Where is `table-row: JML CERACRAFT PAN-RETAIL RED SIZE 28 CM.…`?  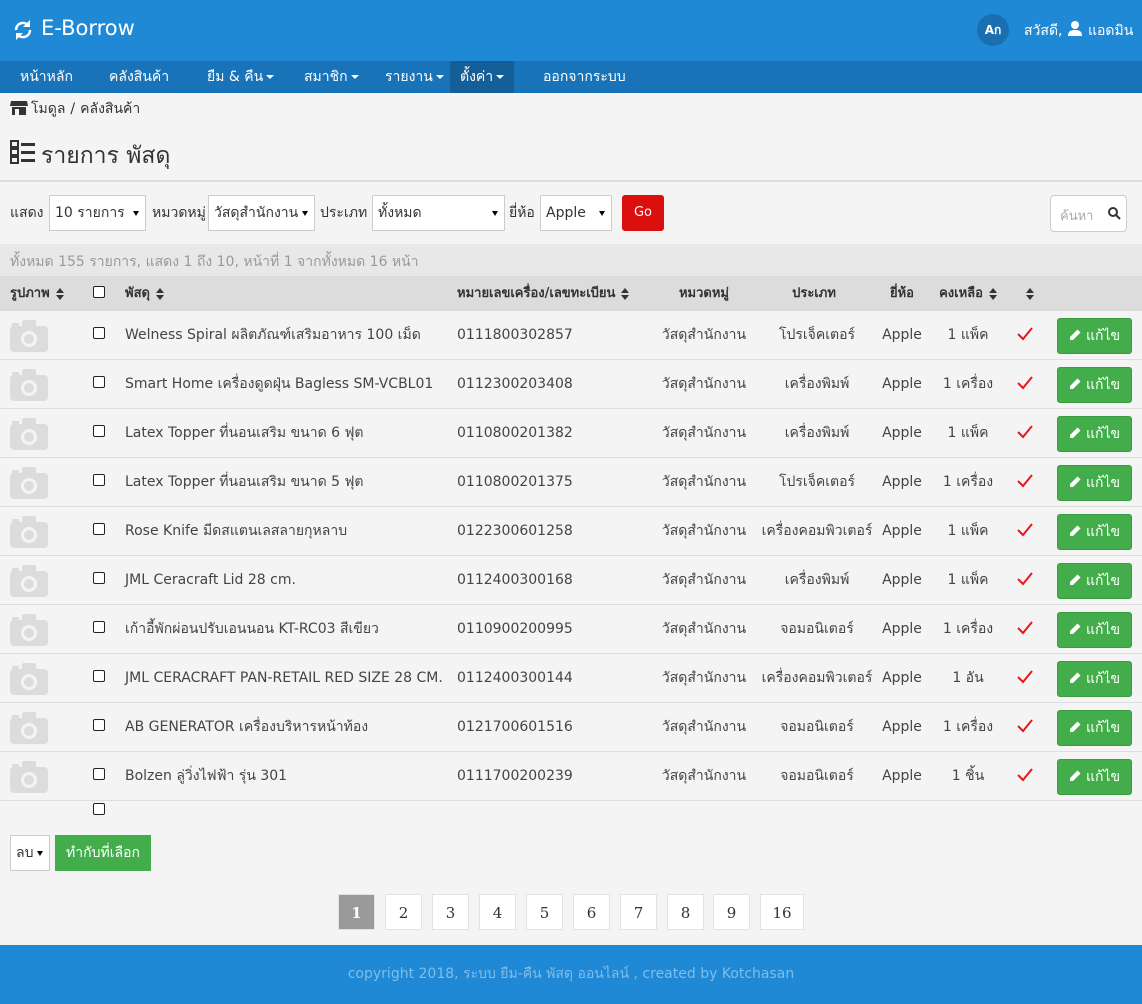 table-row: JML CERACRAFT PAN-RETAIL RED SIZE 28 CM.… is located at coordinates (571, 678).